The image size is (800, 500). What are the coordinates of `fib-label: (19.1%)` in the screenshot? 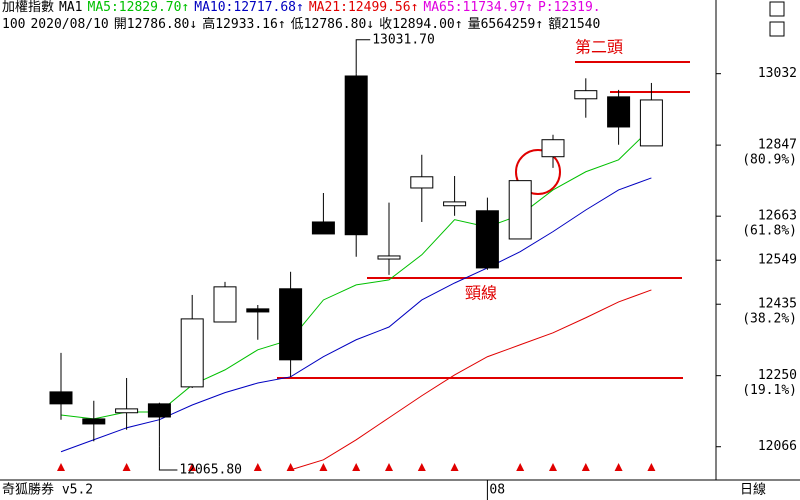 It's located at (769, 390).